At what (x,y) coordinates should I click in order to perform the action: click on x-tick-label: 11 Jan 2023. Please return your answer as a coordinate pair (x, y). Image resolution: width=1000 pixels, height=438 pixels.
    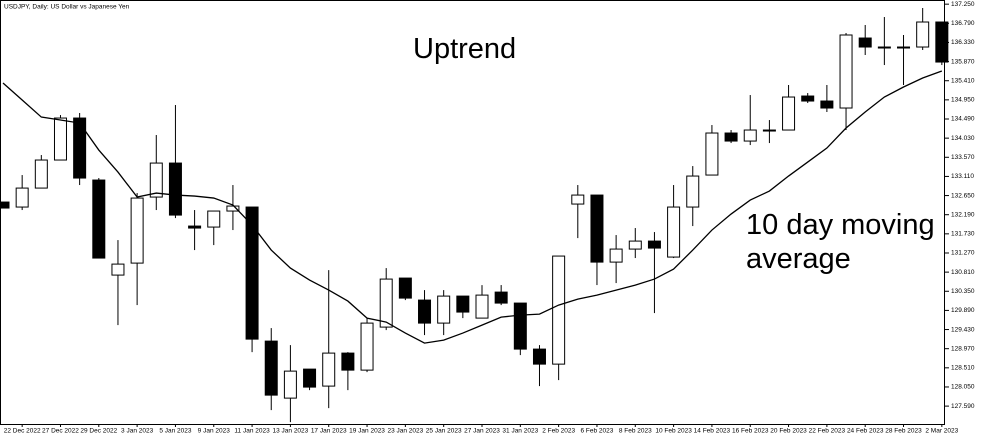
    Looking at the image, I should click on (252, 431).